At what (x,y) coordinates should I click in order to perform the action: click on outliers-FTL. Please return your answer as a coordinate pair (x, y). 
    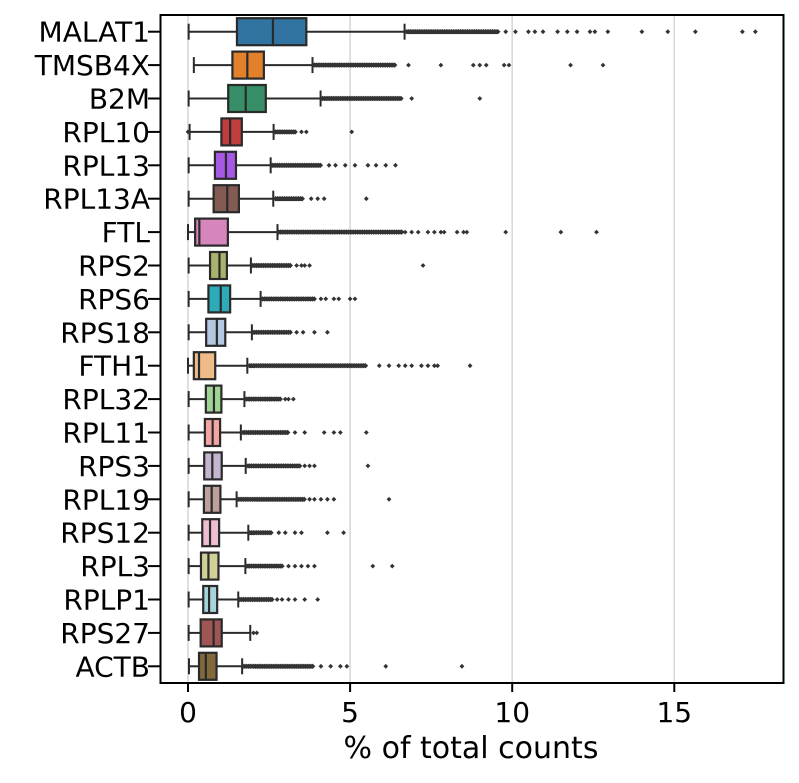
    Looking at the image, I should click on (437, 232).